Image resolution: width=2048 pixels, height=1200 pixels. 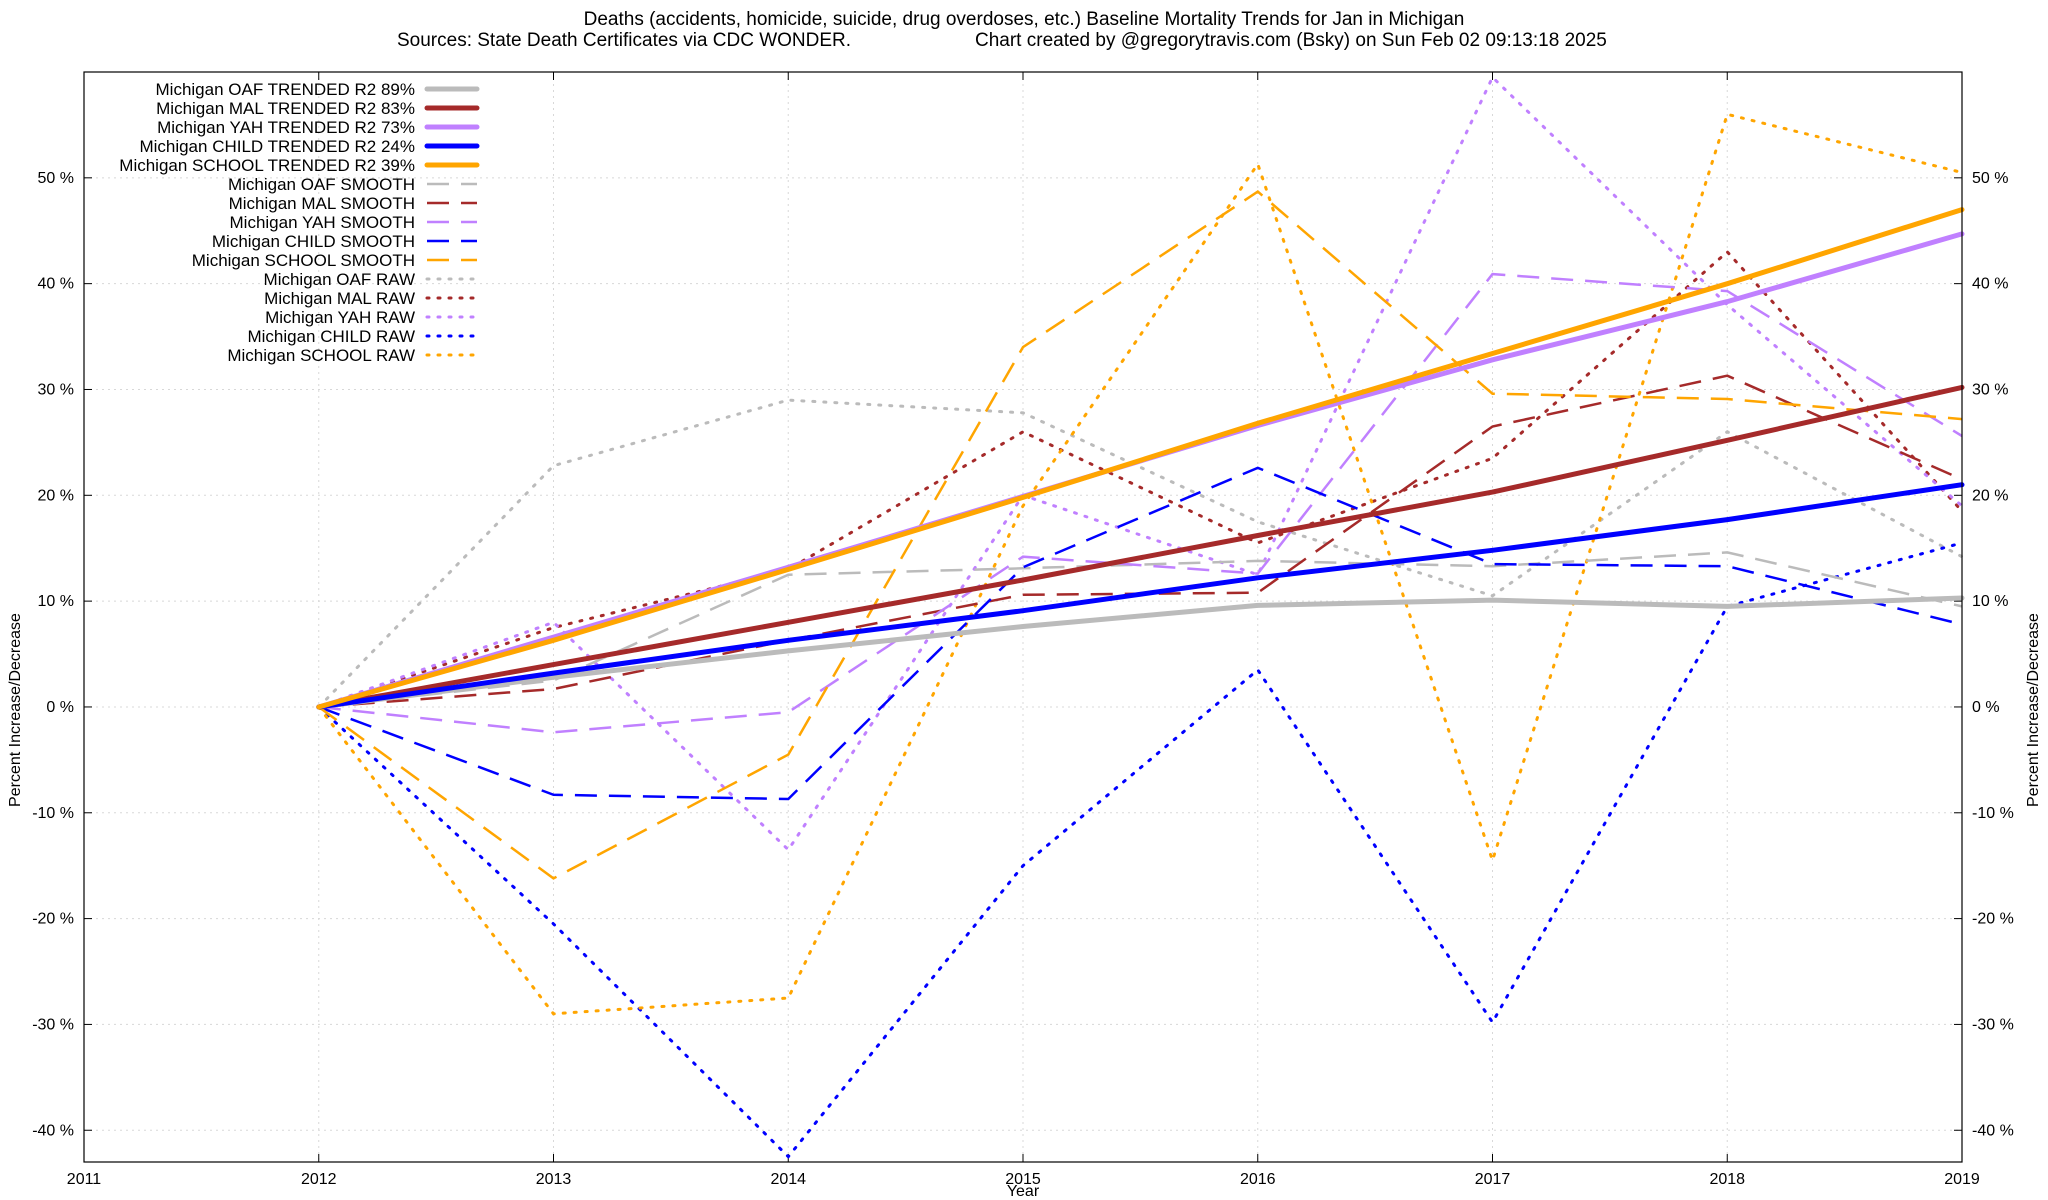 What do you see at coordinates (1023, 1191) in the screenshot?
I see `x-axis-label: Year` at bounding box center [1023, 1191].